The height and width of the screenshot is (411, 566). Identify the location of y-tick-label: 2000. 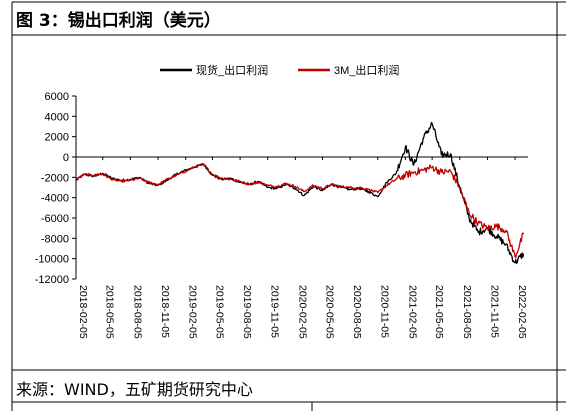
(57, 138).